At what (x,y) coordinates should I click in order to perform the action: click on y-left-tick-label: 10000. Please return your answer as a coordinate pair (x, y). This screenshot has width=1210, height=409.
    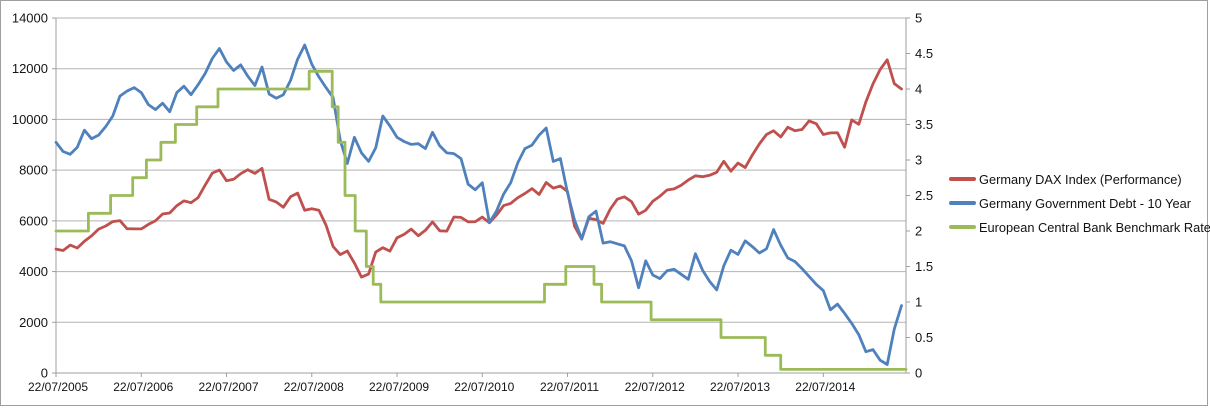
    Looking at the image, I should click on (30, 119).